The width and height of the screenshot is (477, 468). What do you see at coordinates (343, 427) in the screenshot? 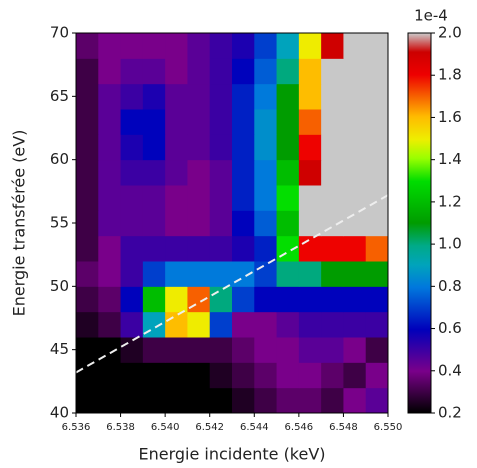
I see `x-tick-label: 6.548` at bounding box center [343, 427].